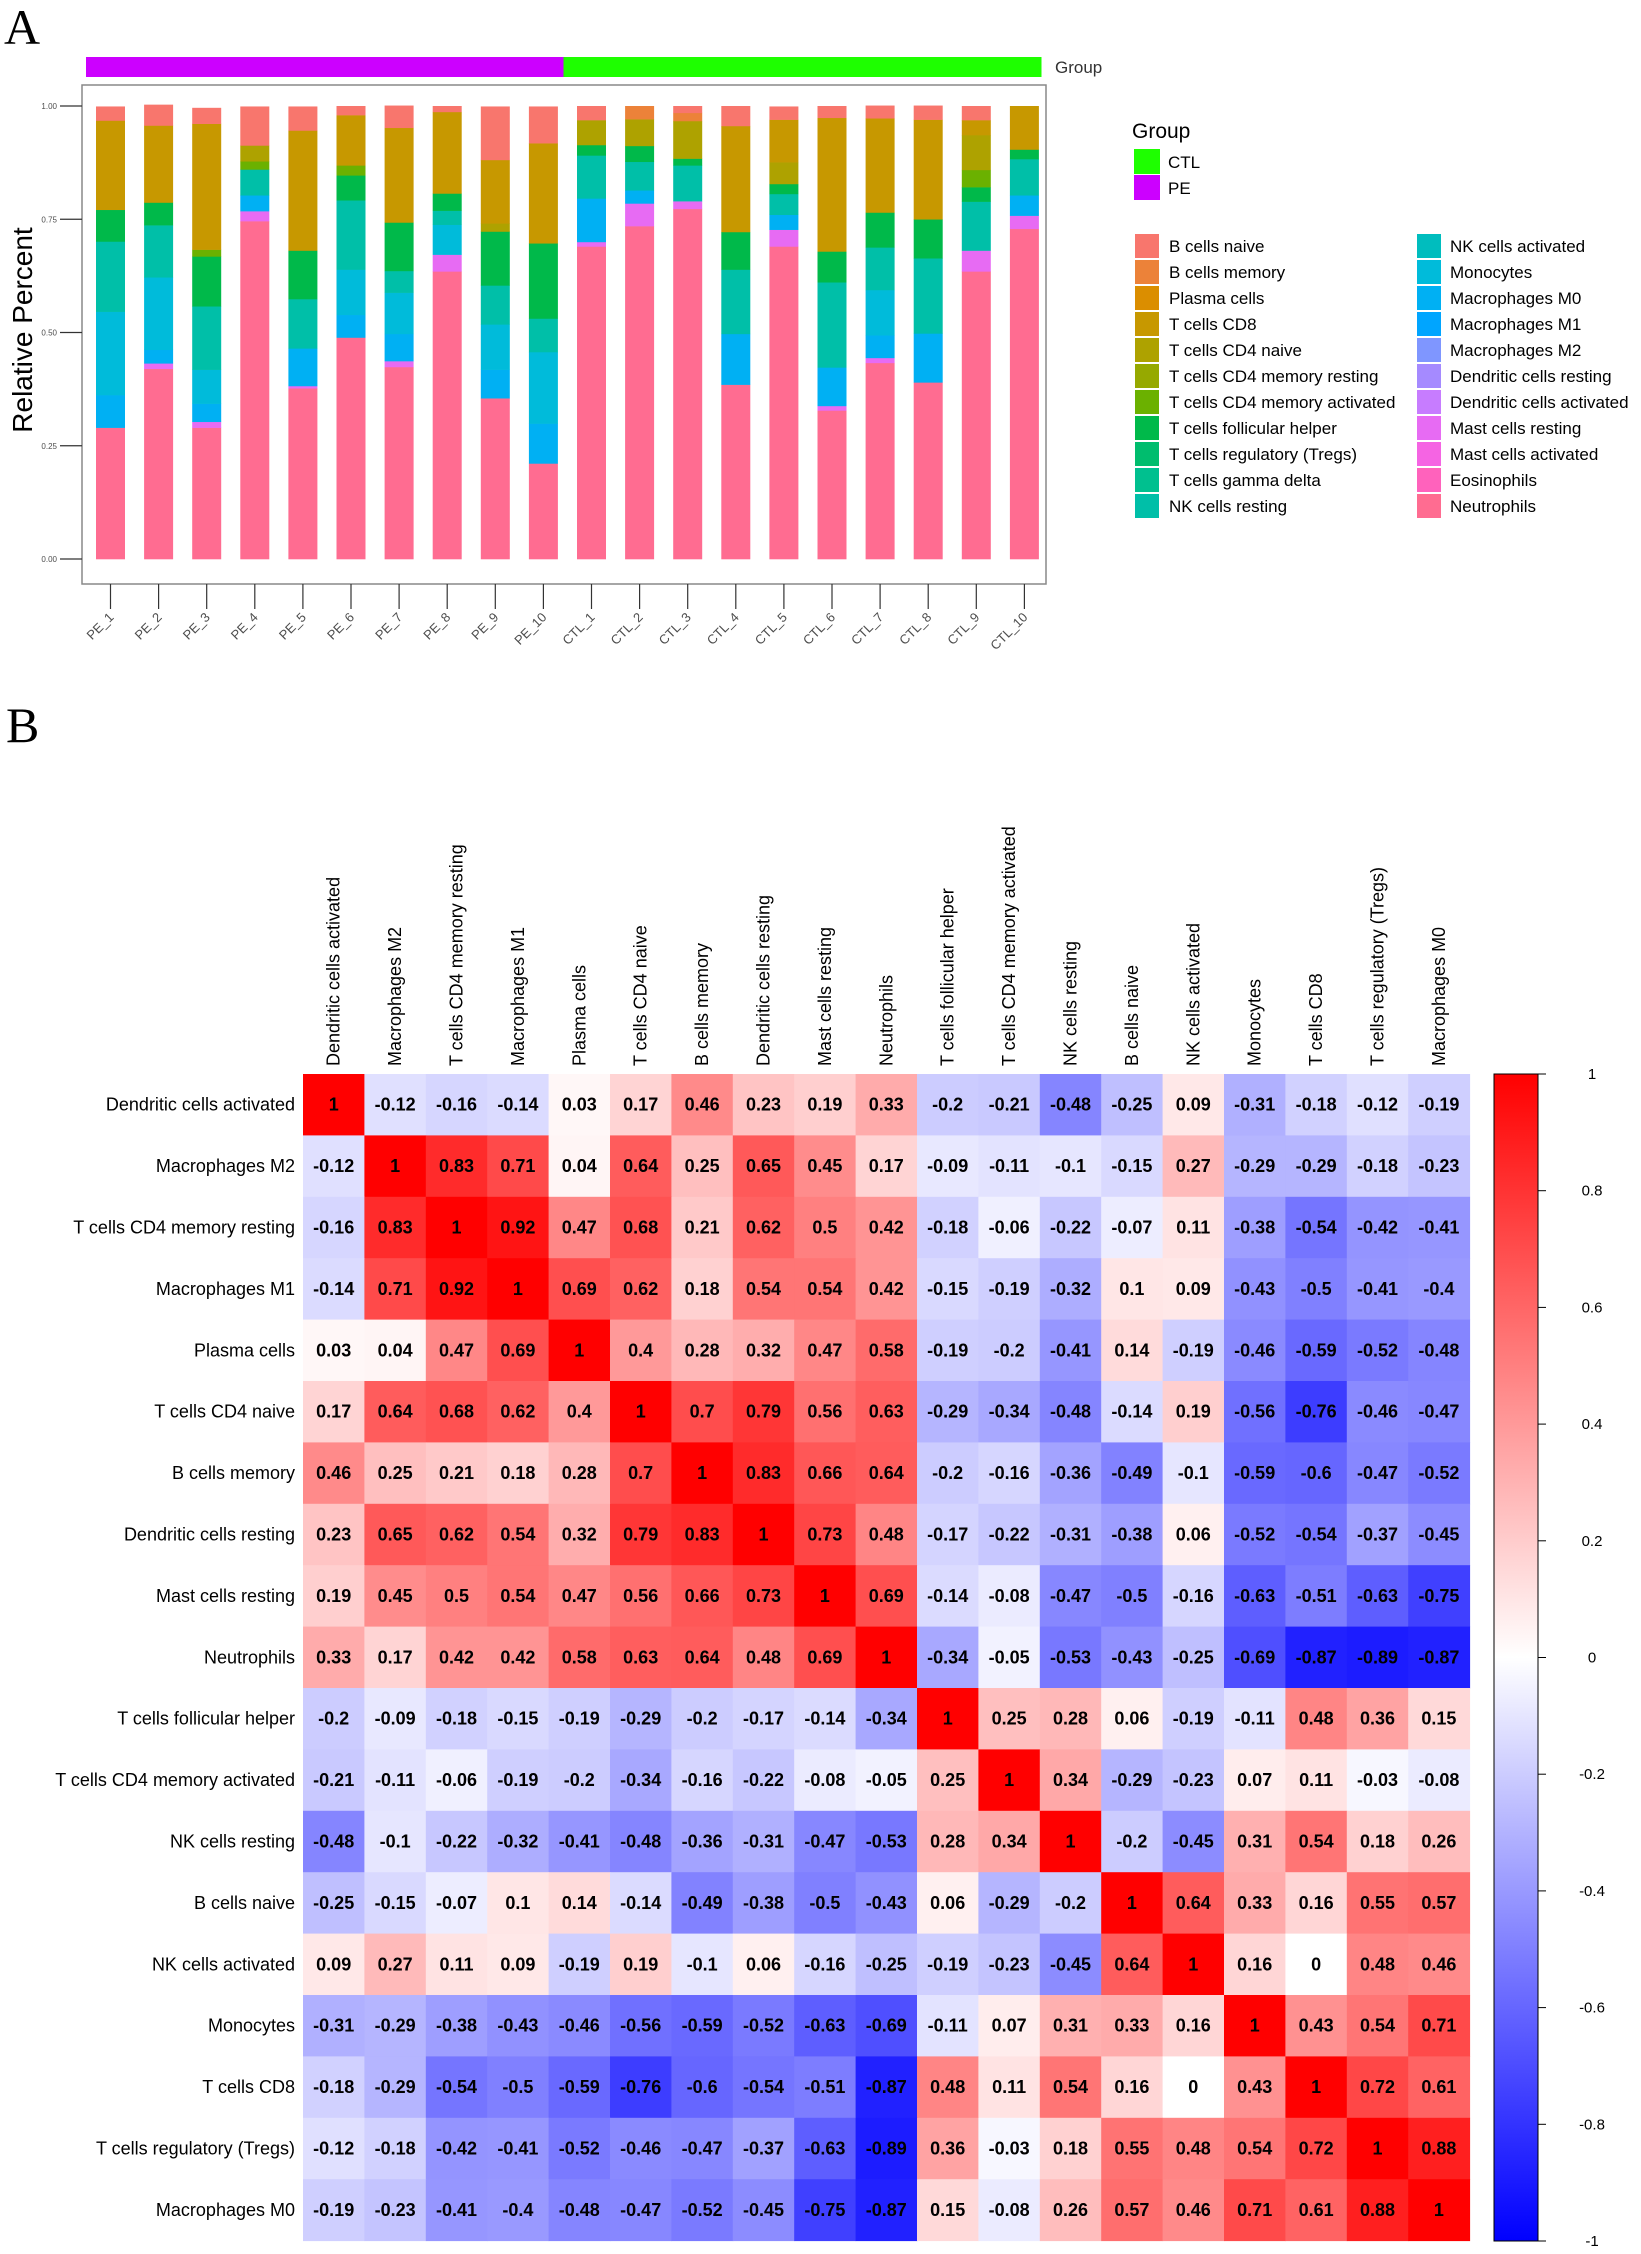  I want to click on cell-value: 0.92, so click(517, 1228).